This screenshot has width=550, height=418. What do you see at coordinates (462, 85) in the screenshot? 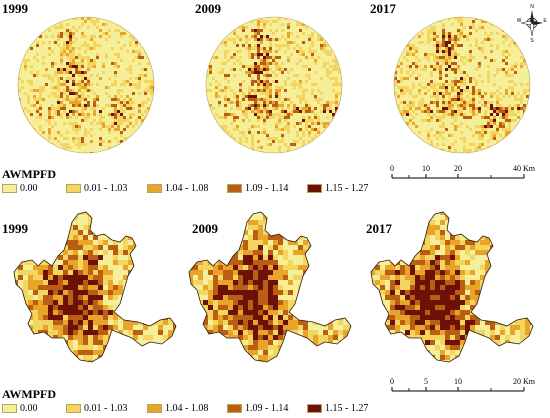
I see `circular-map-2017` at bounding box center [462, 85].